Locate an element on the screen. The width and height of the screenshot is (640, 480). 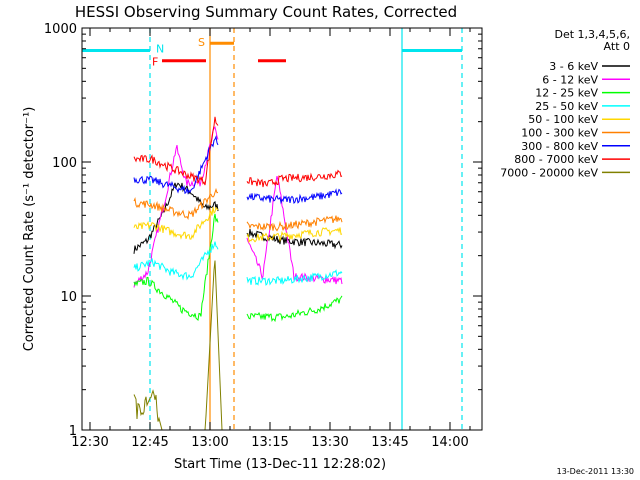
flag-label-f: F is located at coordinates (155, 62).